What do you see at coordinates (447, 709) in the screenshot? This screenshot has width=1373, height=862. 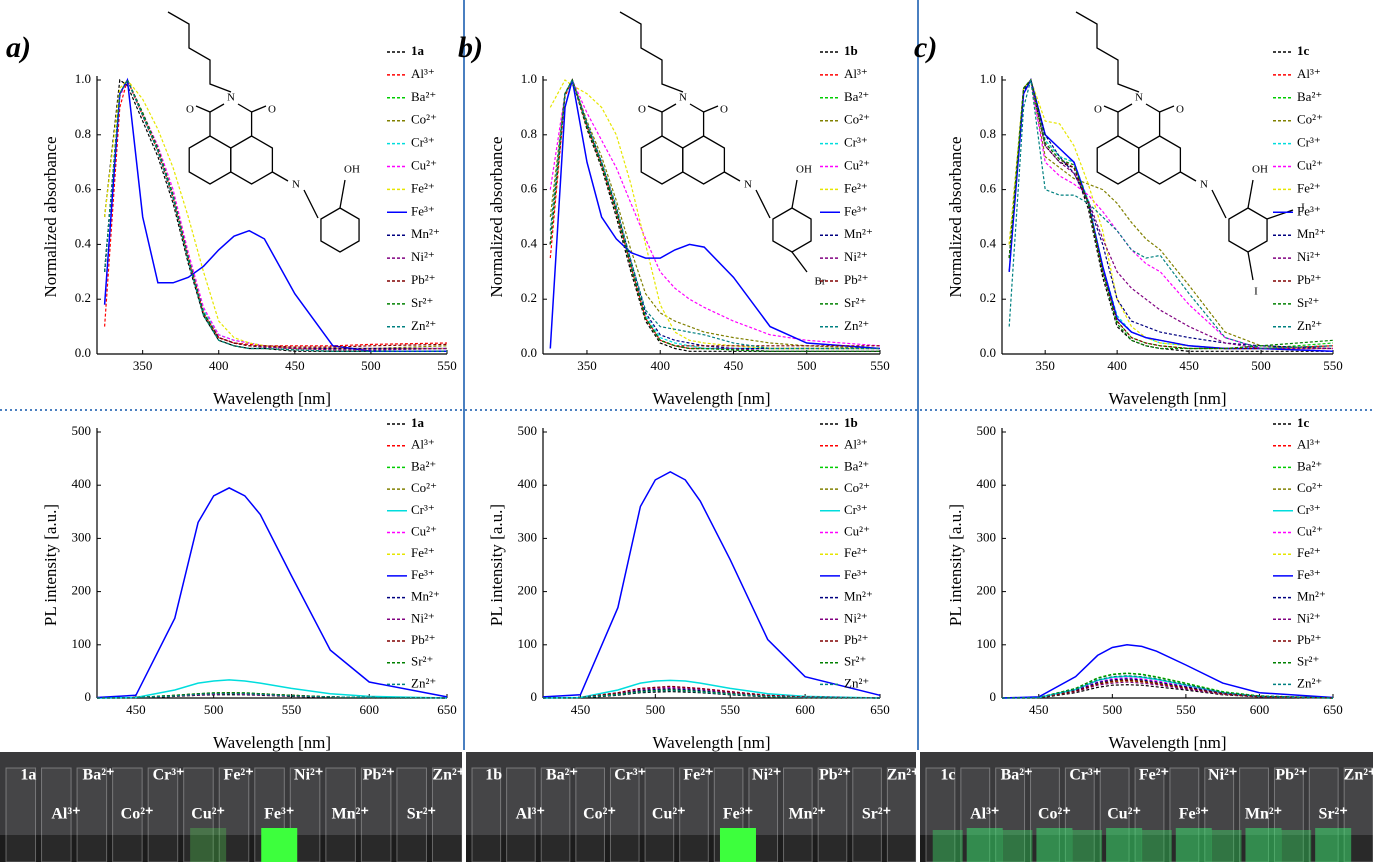 I see `x-tick-label: 650` at bounding box center [447, 709].